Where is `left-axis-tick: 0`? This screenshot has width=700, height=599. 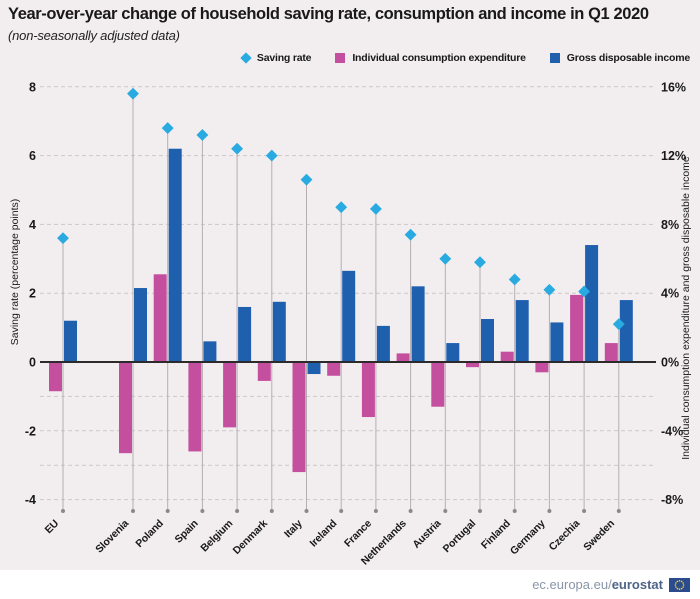
left-axis-tick: 0 is located at coordinates (32, 363).